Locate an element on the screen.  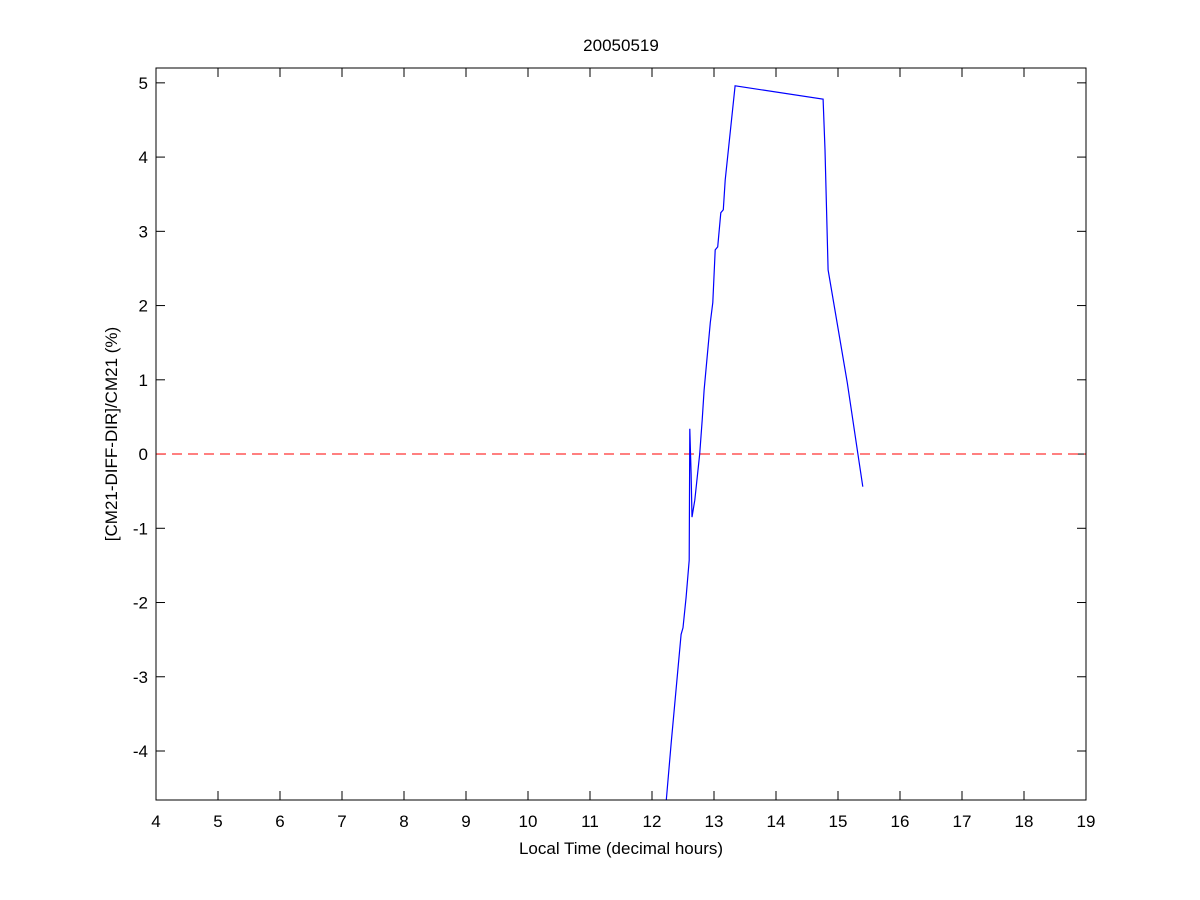
x-tick-label: 17 is located at coordinates (962, 821).